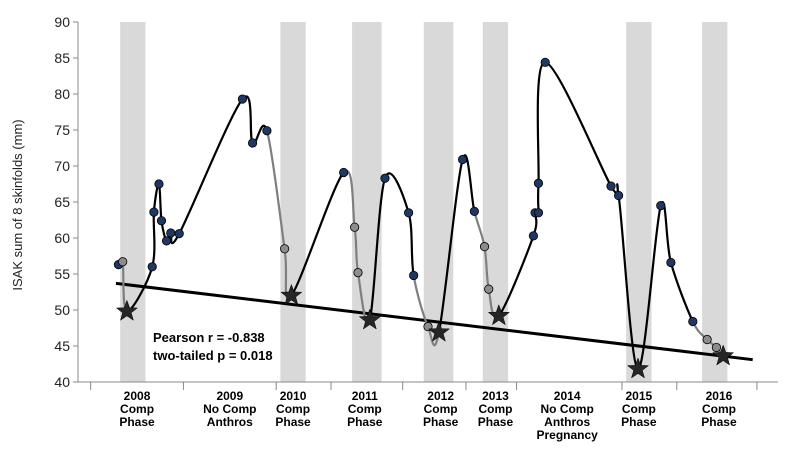 The width and height of the screenshot is (800, 450). I want to click on x-category-label-8: 2016 Comp Phase, so click(719, 409).